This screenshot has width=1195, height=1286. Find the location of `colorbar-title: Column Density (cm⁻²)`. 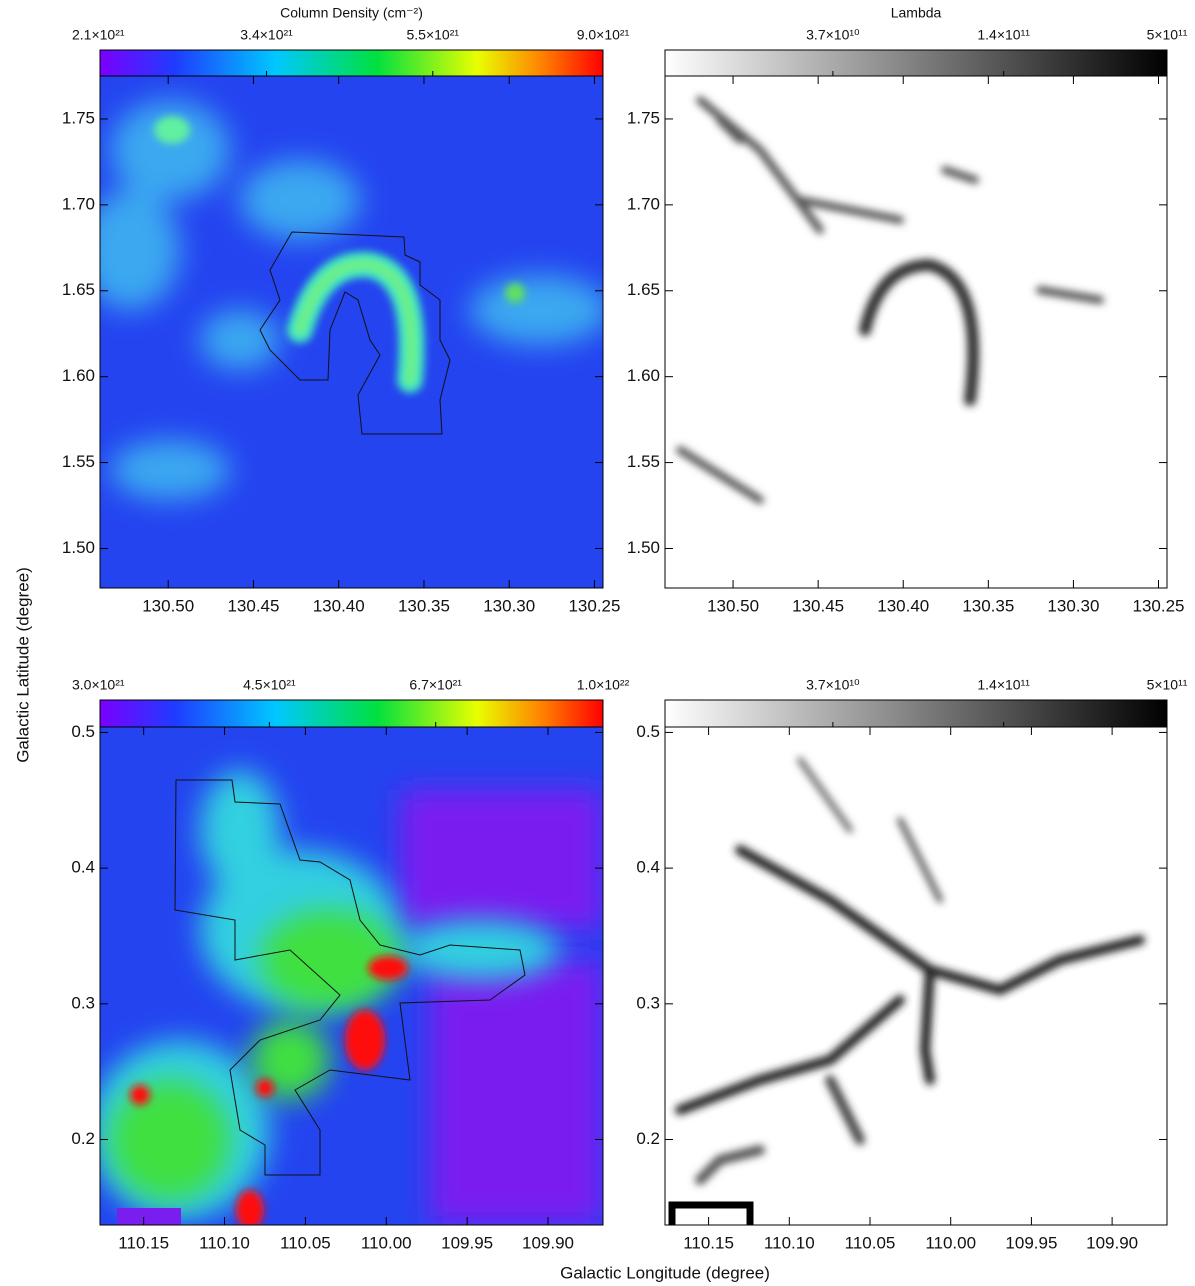

colorbar-title: Column Density (cm⁻²) is located at coordinates (351, 13).